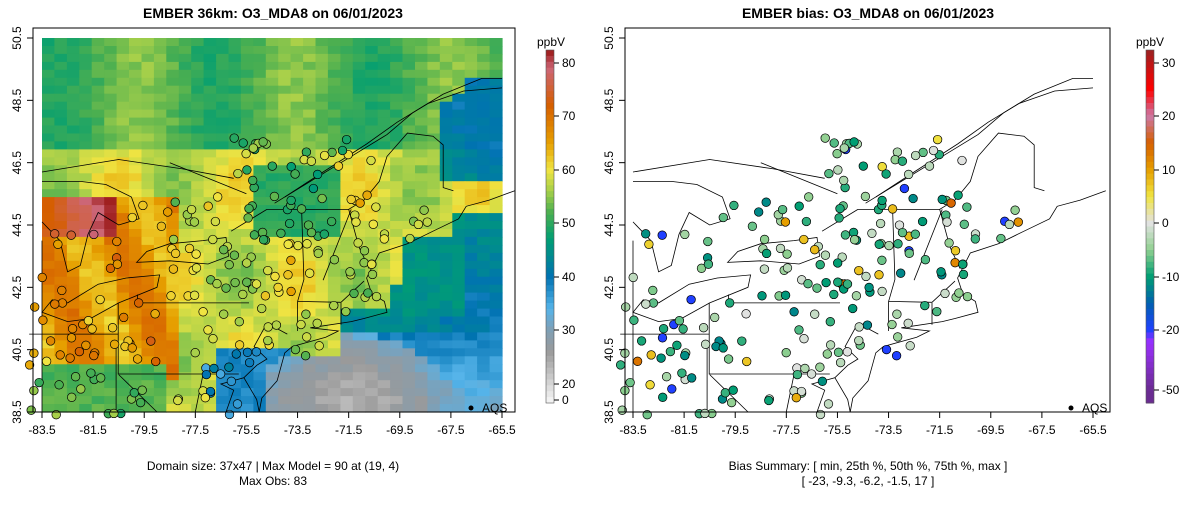  What do you see at coordinates (1171, 330) in the screenshot?
I see `colorbar-tick-label: -20` at bounding box center [1171, 330].